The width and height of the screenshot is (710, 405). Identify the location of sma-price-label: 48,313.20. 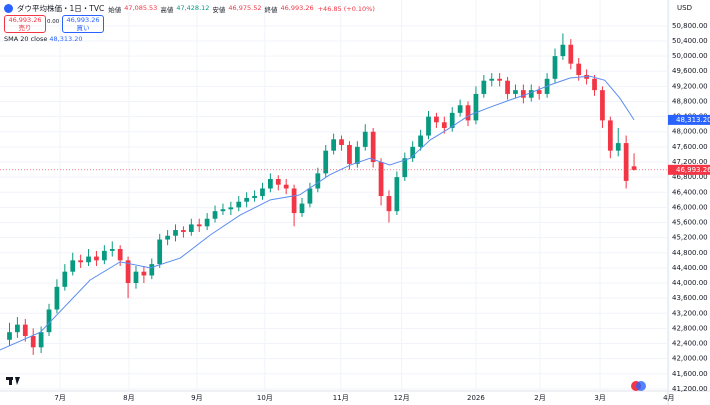
(693, 120).